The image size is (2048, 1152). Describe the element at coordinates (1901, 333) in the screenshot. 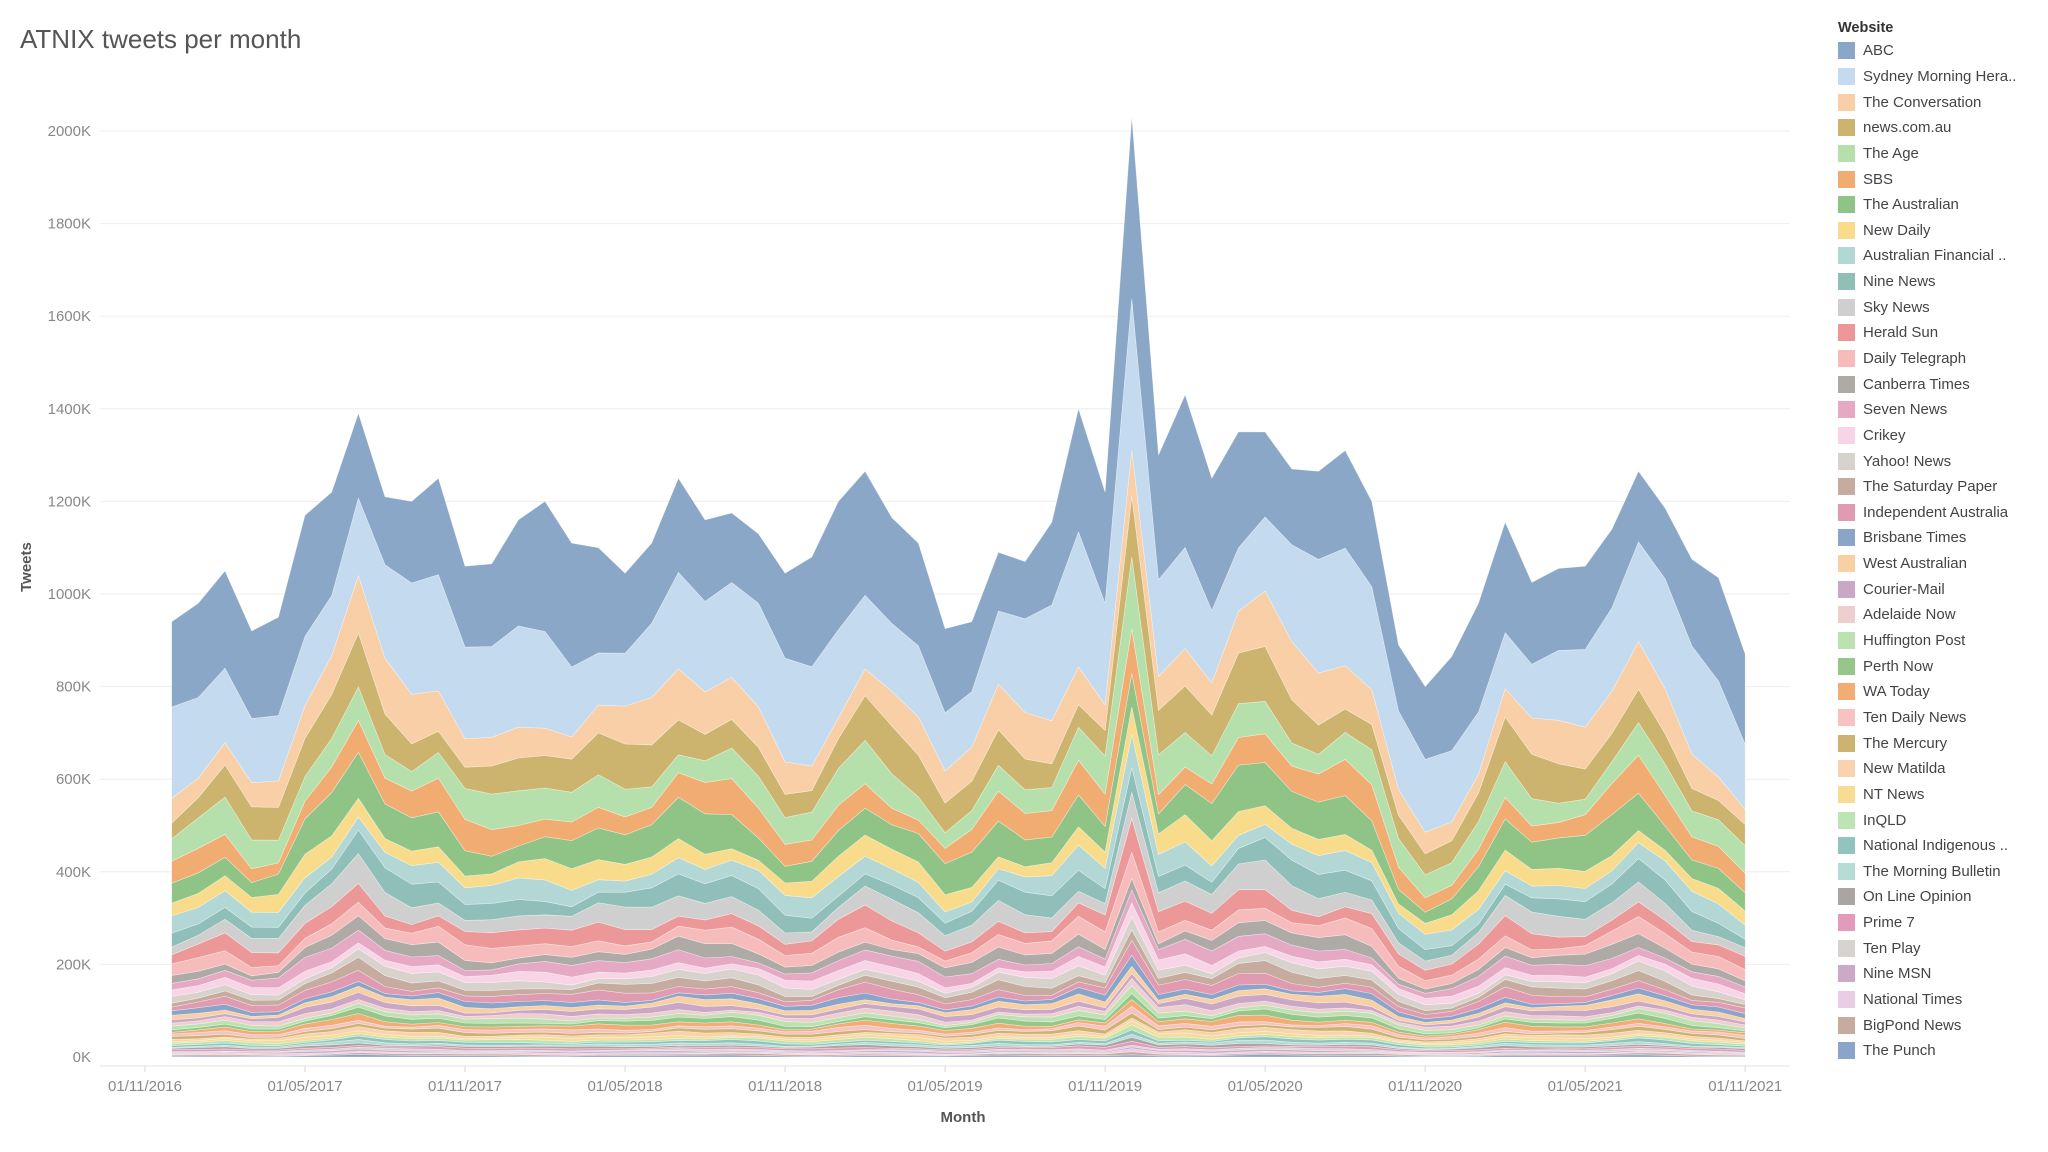

I see `legend-label: Herald Sun` at that location.